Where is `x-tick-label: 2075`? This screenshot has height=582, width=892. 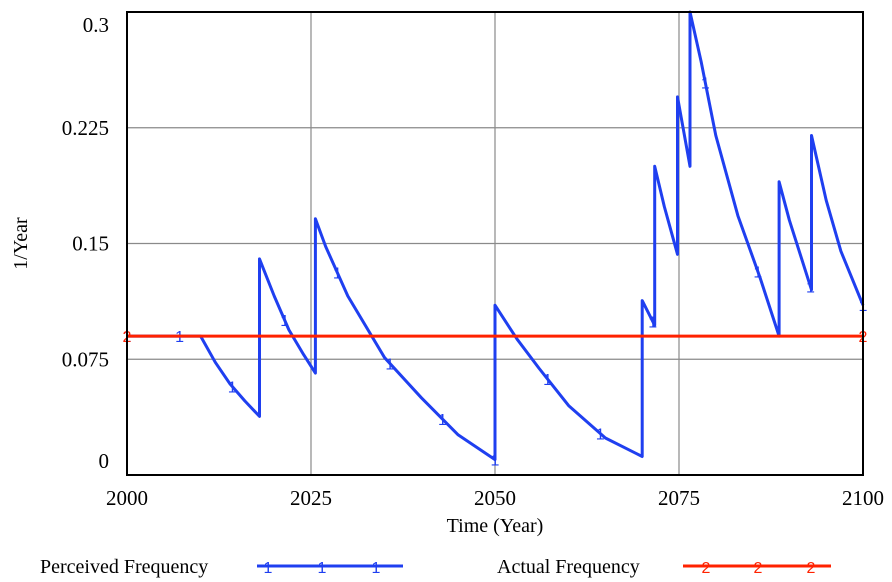 x-tick-label: 2075 is located at coordinates (679, 498).